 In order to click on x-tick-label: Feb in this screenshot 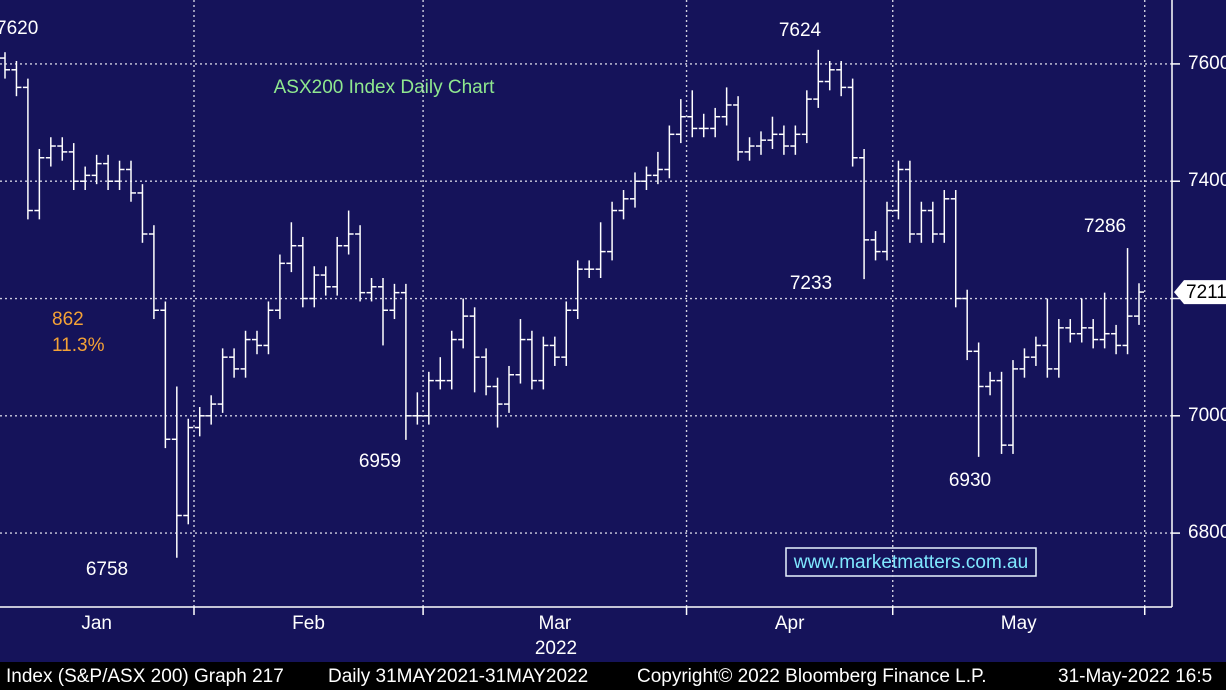, I will do `click(308, 623)`.